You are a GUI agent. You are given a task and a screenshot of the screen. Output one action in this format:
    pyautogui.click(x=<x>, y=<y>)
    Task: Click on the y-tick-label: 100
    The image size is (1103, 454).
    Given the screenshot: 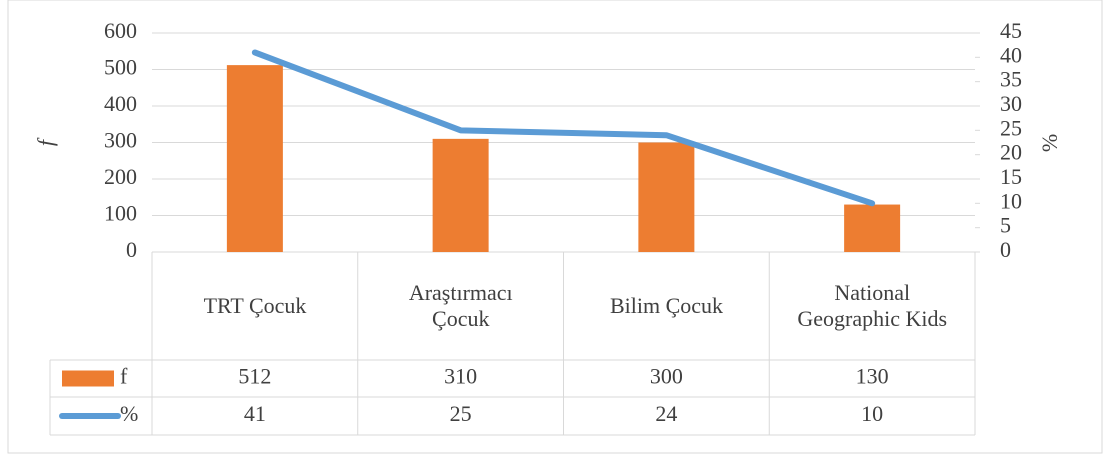 What is the action you would take?
    pyautogui.click(x=120, y=213)
    